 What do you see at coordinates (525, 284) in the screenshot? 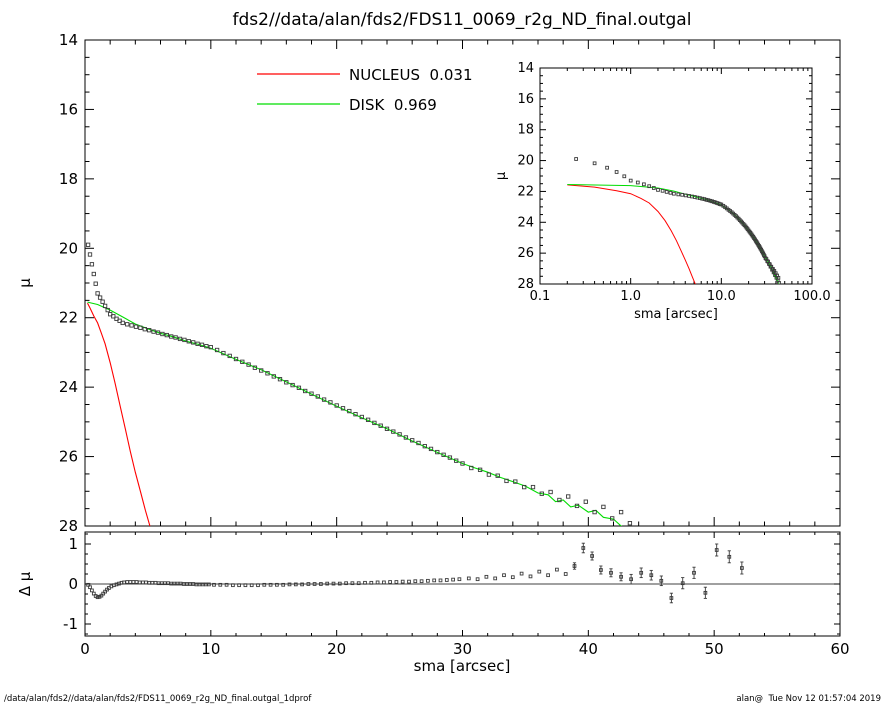
I see `y-tick-label: 28` at bounding box center [525, 284].